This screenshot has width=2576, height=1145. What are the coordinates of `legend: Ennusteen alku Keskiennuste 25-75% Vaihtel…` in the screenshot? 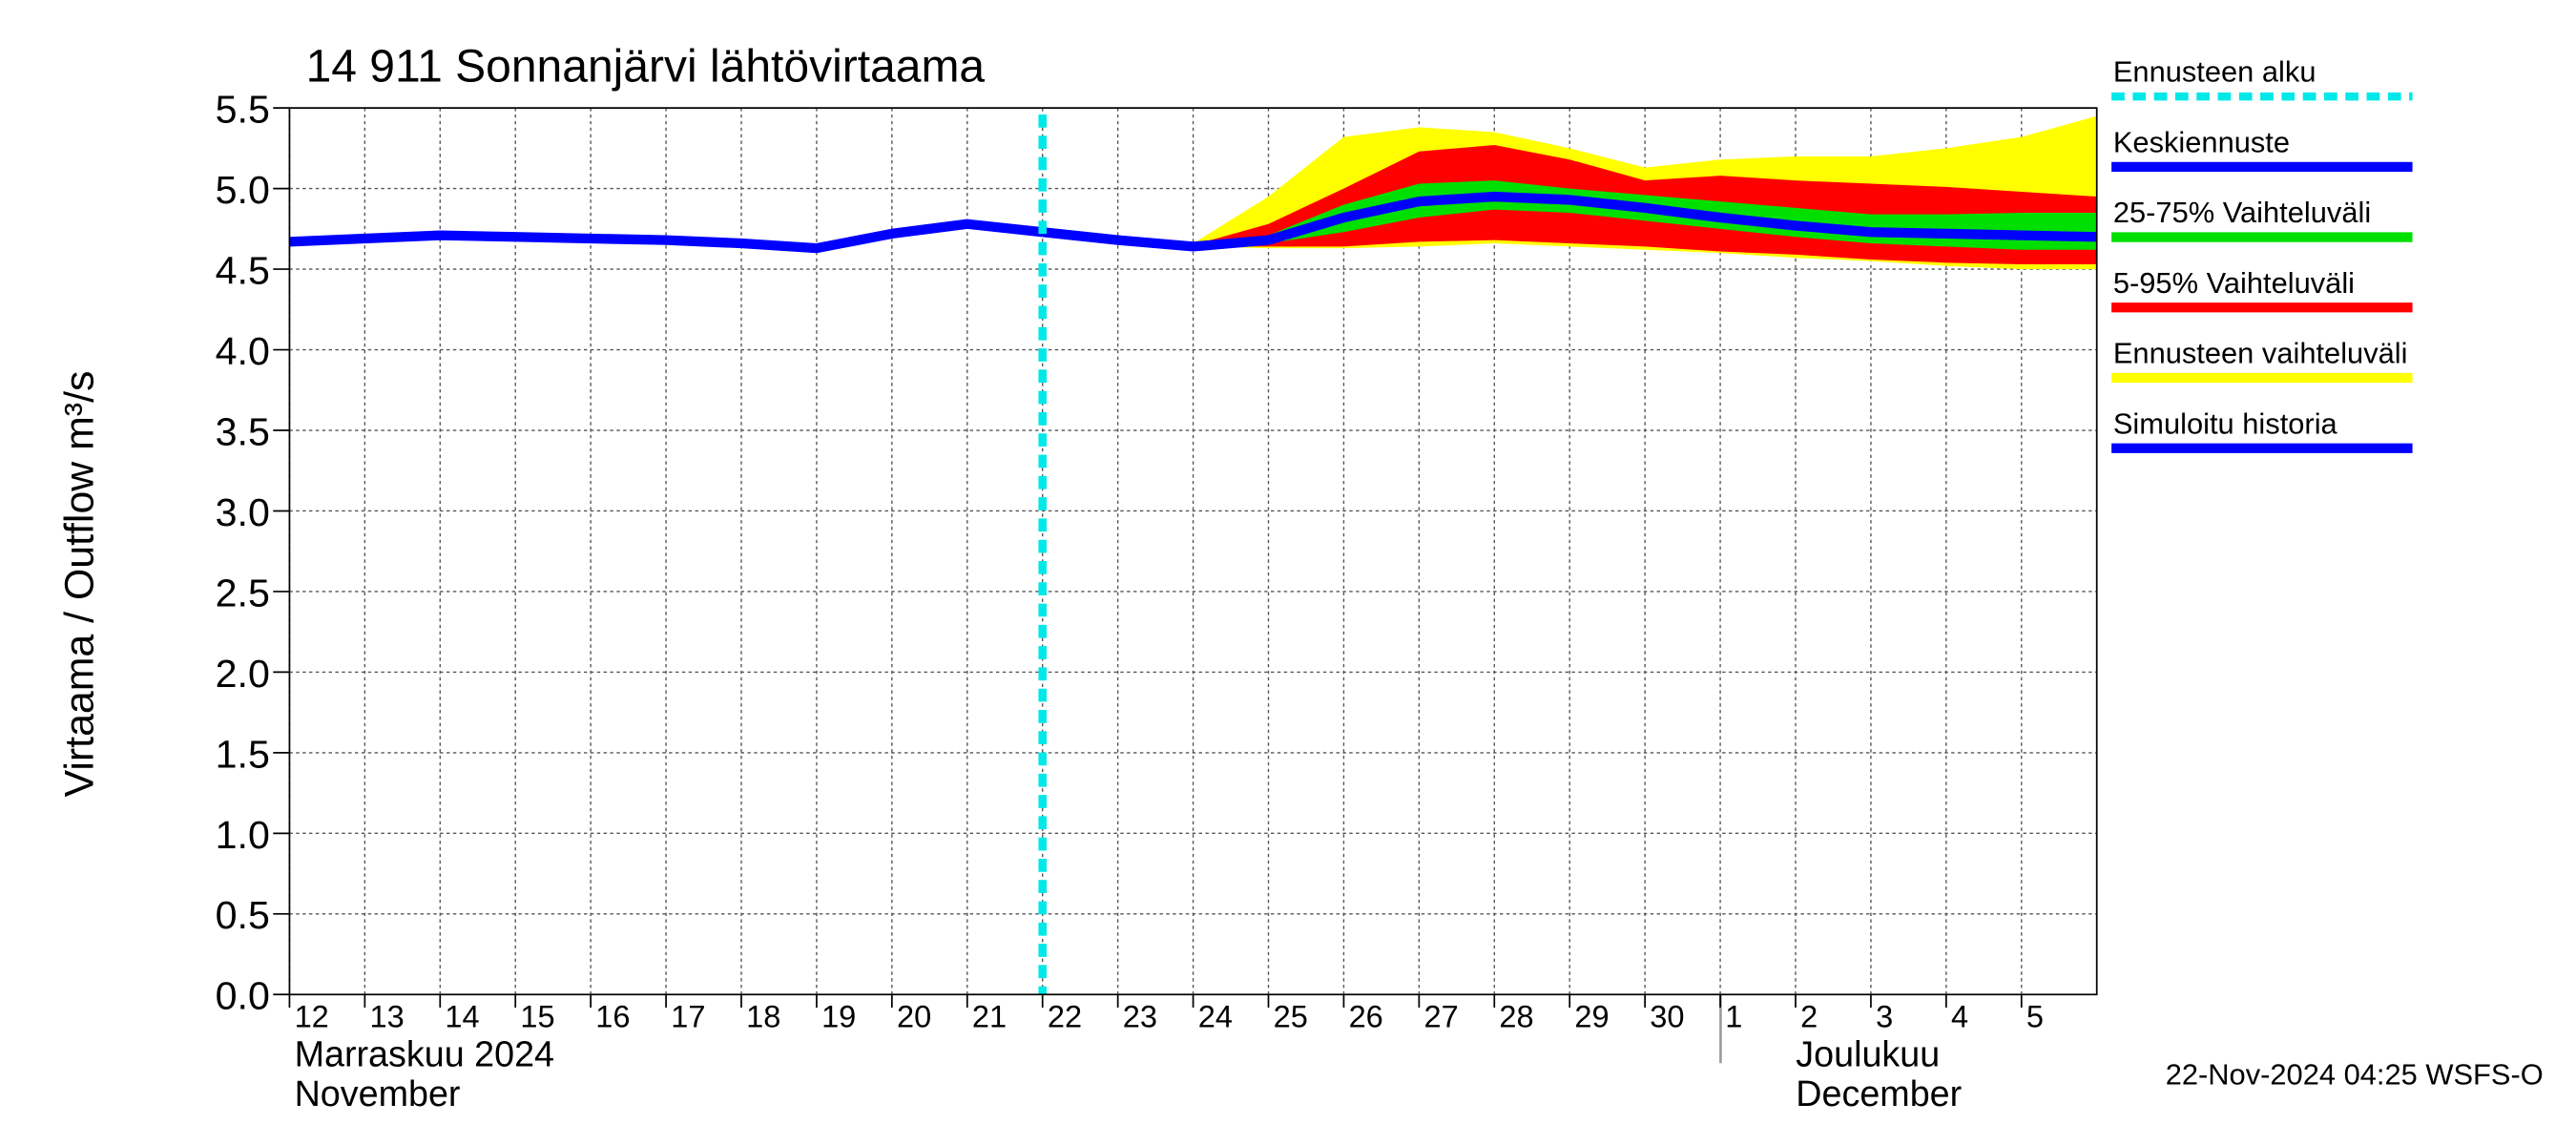 It's located at (2262, 254).